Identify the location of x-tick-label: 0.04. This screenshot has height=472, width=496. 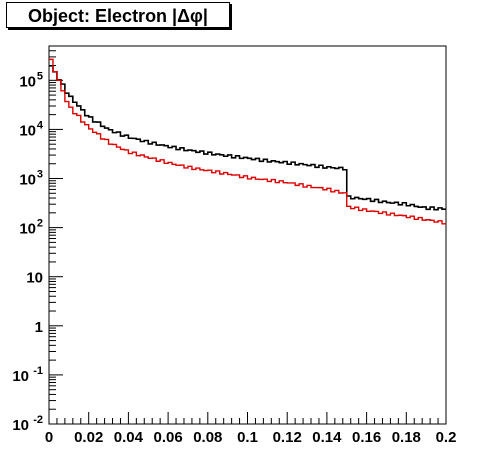
(129, 437).